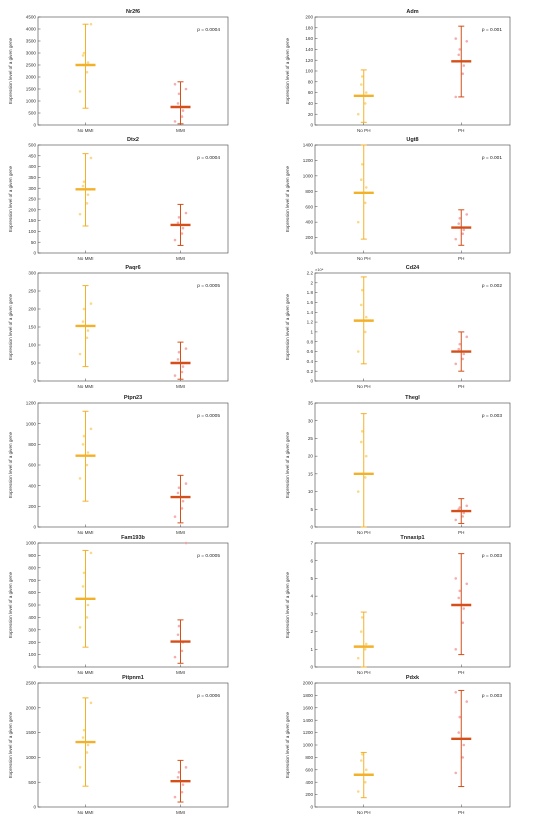 Image resolution: width=550 pixels, height=819 pixels. Describe the element at coordinates (310, 322) in the screenshot. I see `y-tick-label: 1.2` at that location.